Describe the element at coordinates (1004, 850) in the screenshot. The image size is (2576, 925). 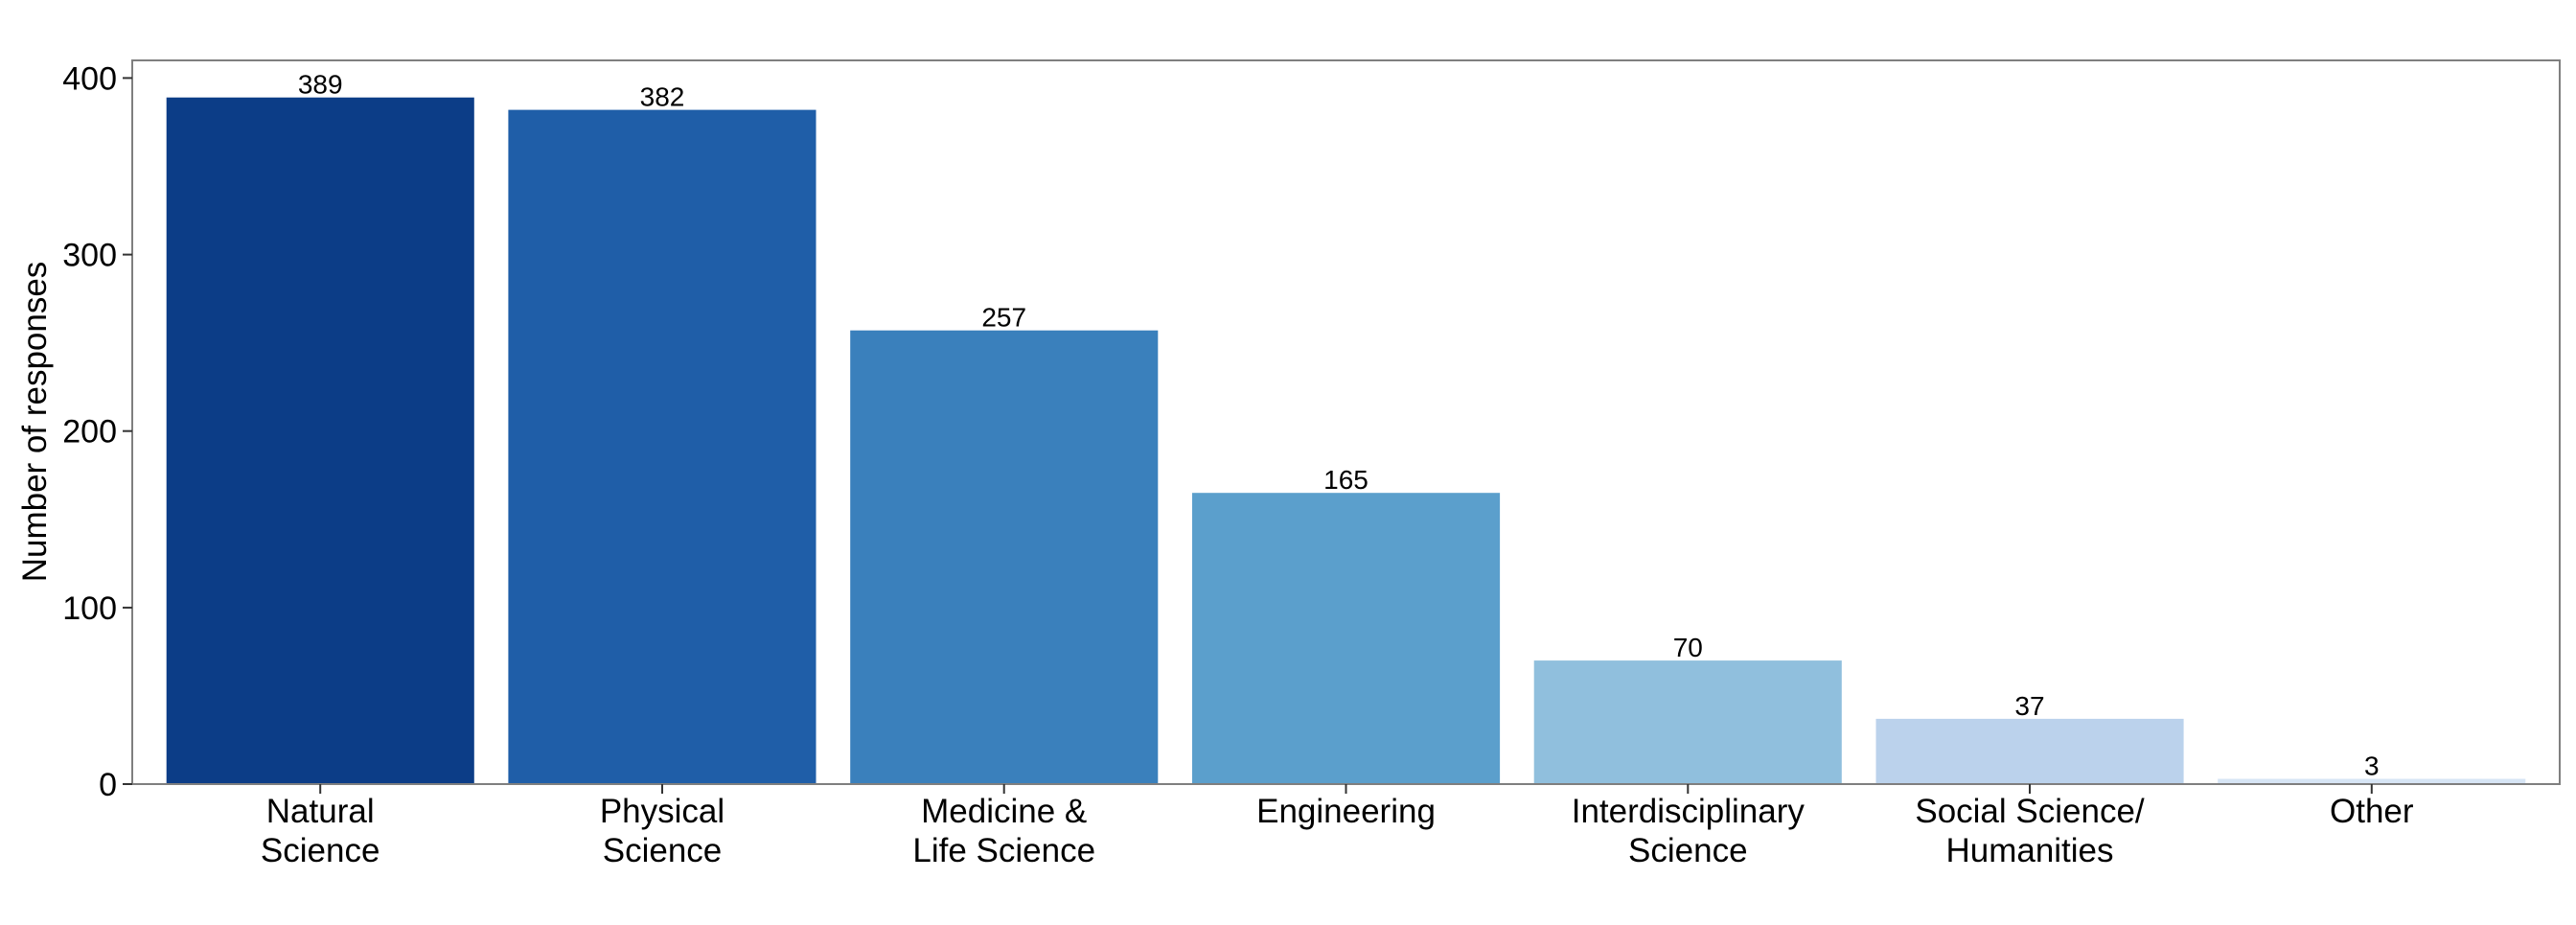
I see `x-tick-label-line: Life Science` at that location.